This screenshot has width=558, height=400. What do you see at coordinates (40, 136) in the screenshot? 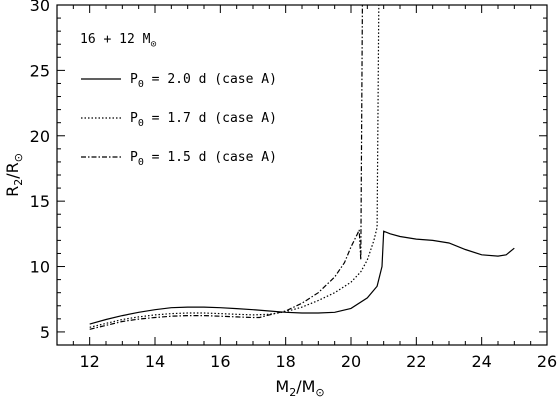
I see `y-tick-label: 20` at bounding box center [40, 136].